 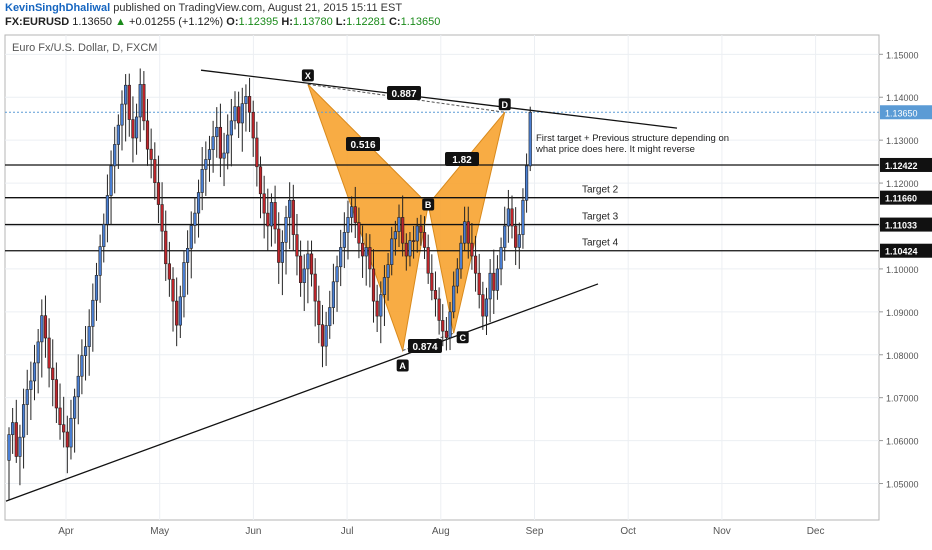 I want to click on author-link: KevinSinghDhaliwal, so click(x=58, y=8).